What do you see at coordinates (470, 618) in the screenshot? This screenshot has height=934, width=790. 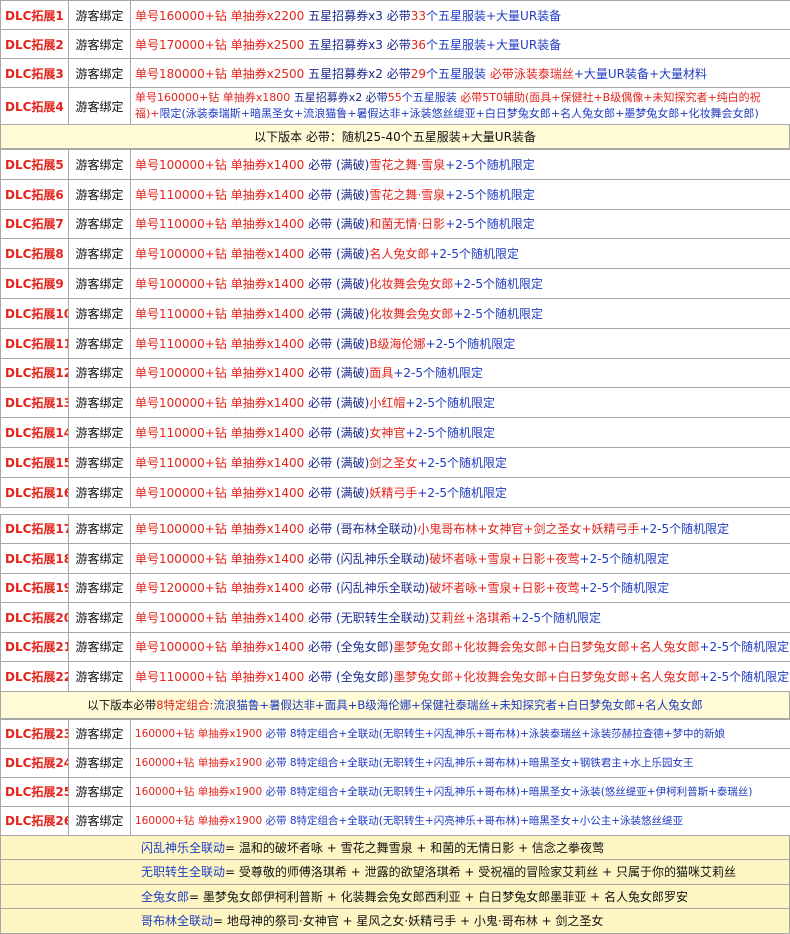 I see `text-run: 艾莉丝+洛琪希` at bounding box center [470, 618].